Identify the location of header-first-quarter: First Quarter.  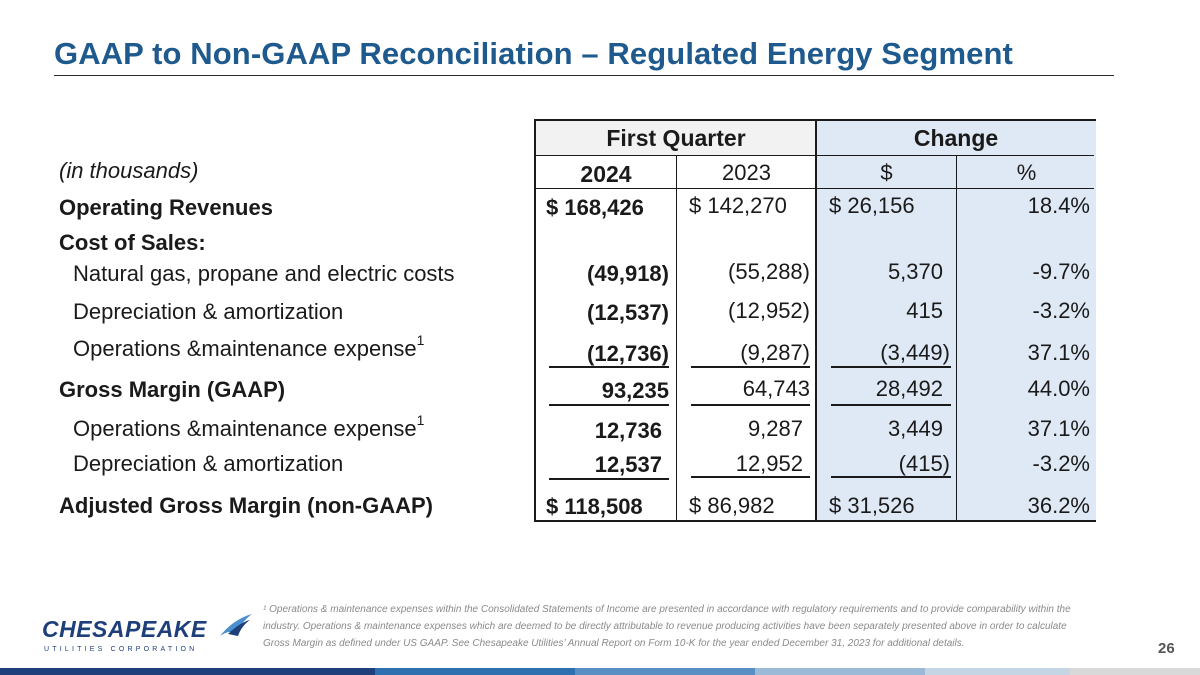
(676, 138).